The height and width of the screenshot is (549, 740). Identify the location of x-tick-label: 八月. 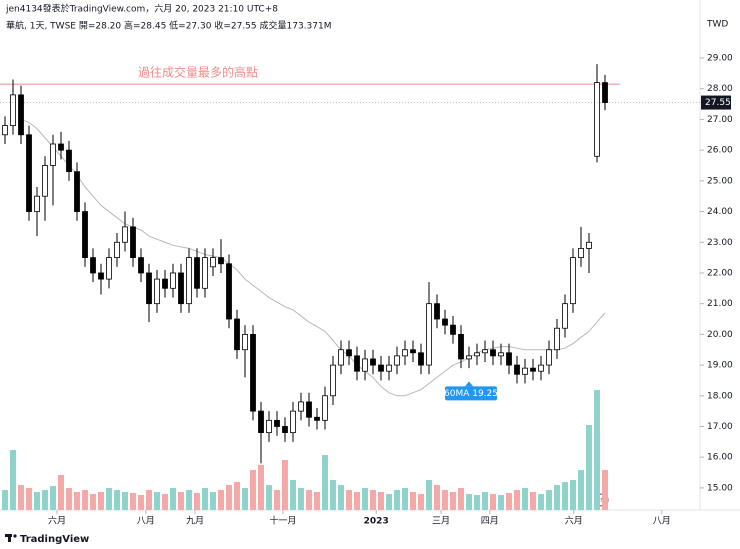
(662, 521).